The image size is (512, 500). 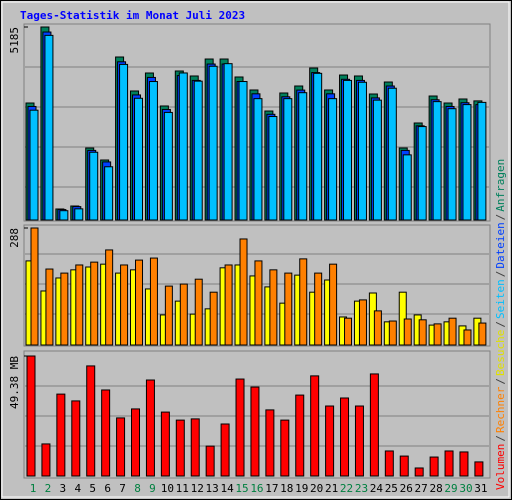 What do you see at coordinates (301, 488) in the screenshot?
I see `x-tick-label: 19` at bounding box center [301, 488].